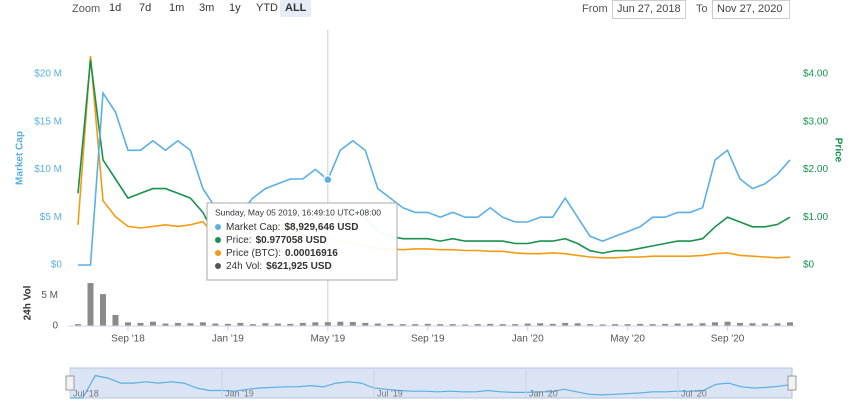 This screenshot has height=400, width=850. Describe the element at coordinates (177, 8) in the screenshot. I see `zoom-button: 1m` at that location.